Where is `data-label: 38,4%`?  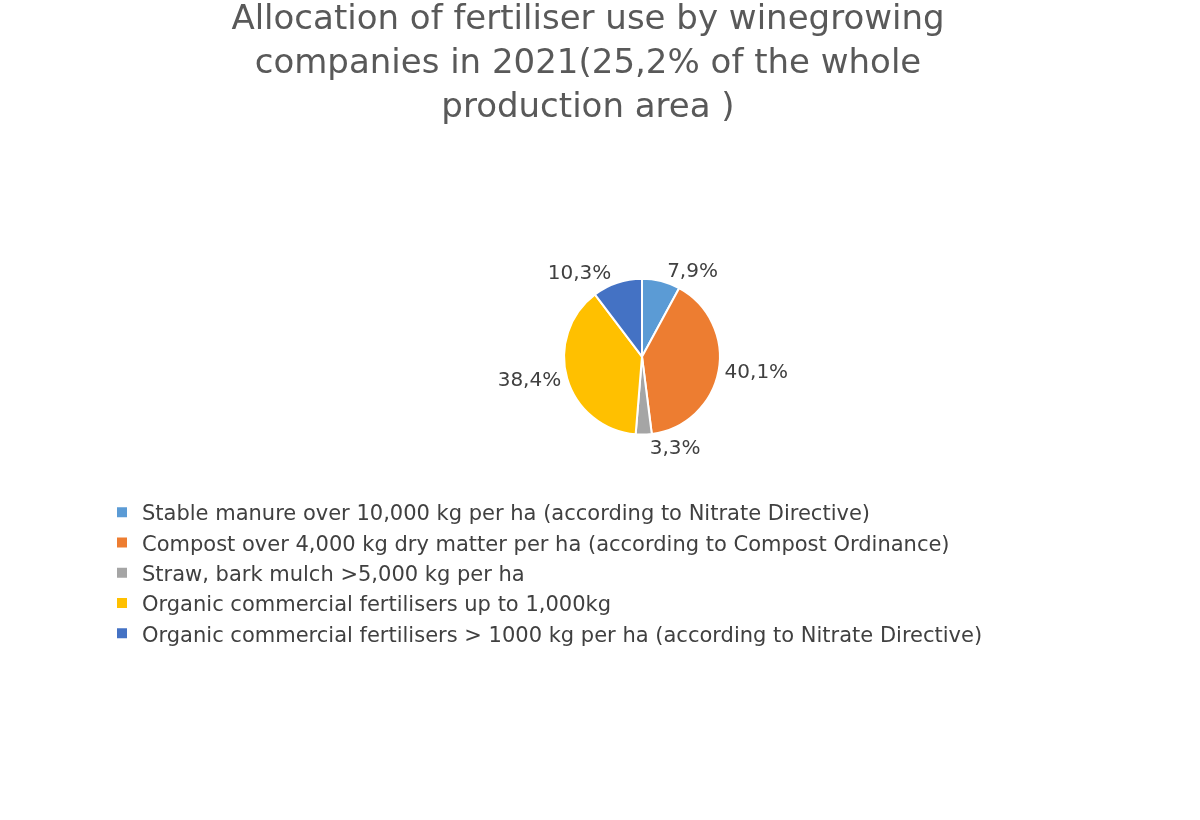
data-label: 38,4% is located at coordinates (529, 379).